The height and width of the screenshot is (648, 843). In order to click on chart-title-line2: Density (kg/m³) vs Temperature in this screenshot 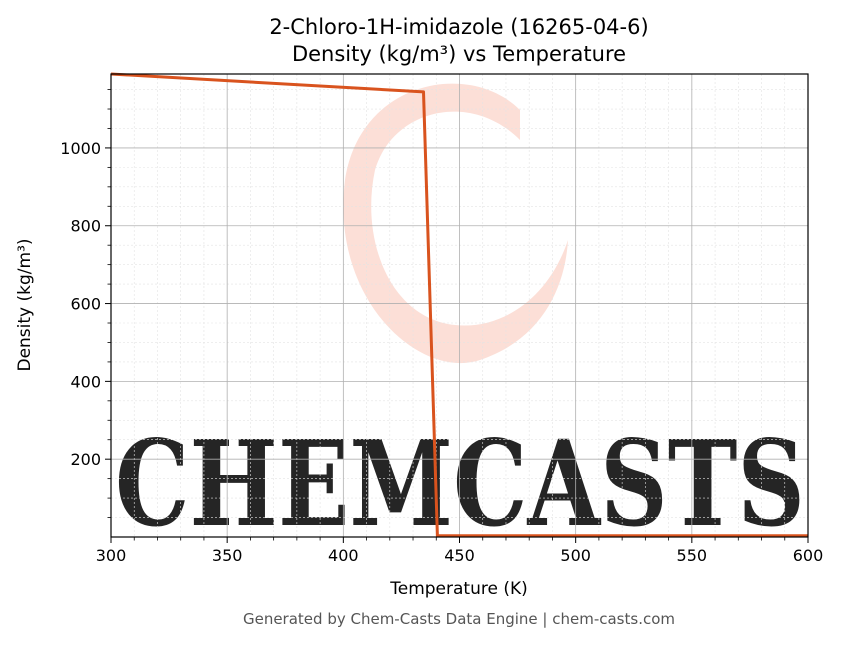, I will do `click(459, 54)`.